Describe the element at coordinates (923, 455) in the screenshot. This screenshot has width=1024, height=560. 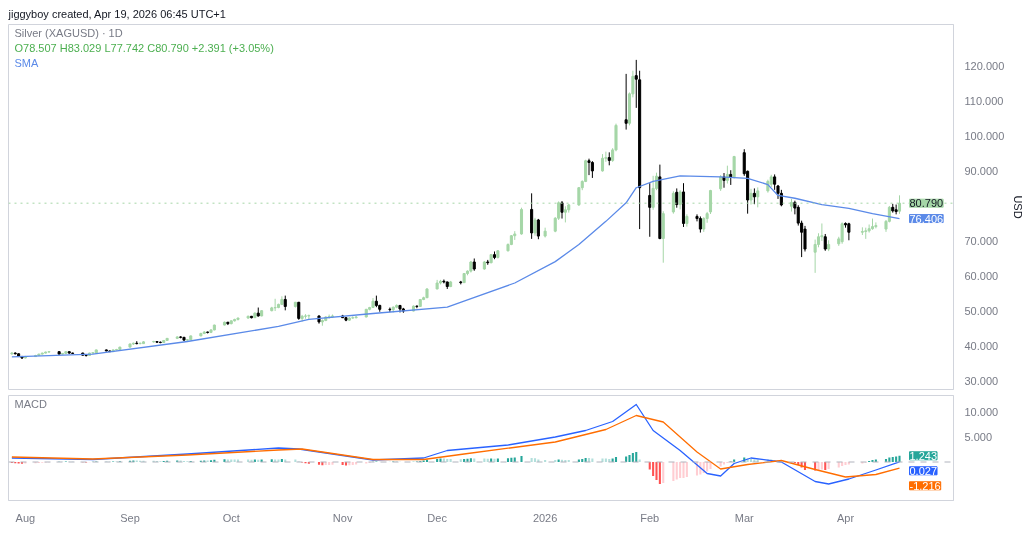
I see `annotation: 1.243` at that location.